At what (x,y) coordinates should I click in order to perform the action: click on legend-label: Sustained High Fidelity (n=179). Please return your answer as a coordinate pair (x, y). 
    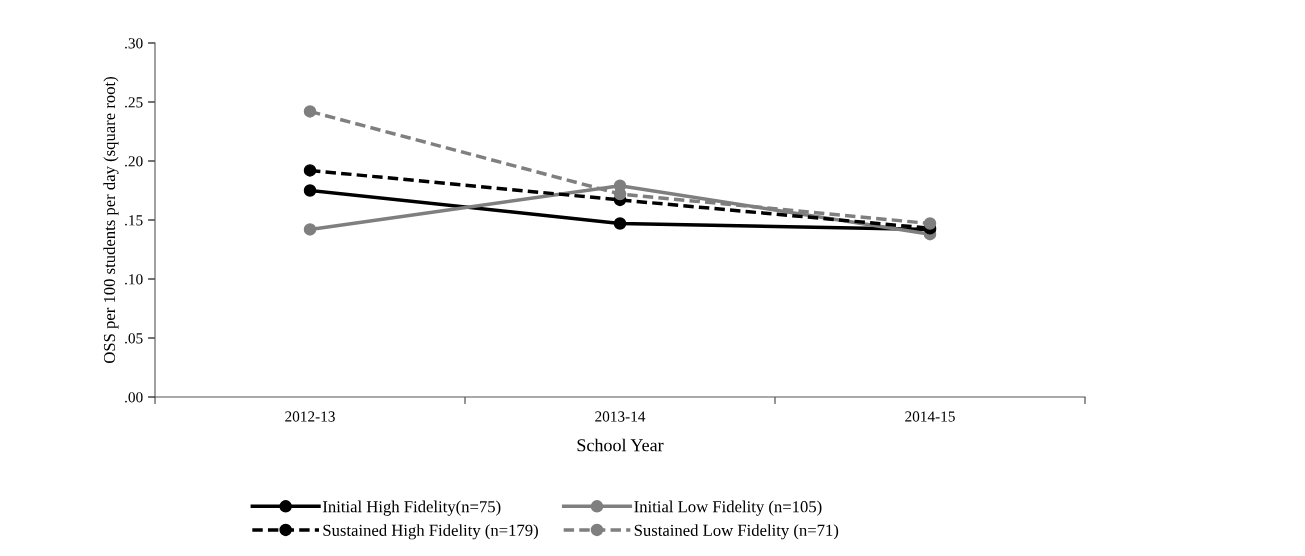
    Looking at the image, I should click on (430, 532).